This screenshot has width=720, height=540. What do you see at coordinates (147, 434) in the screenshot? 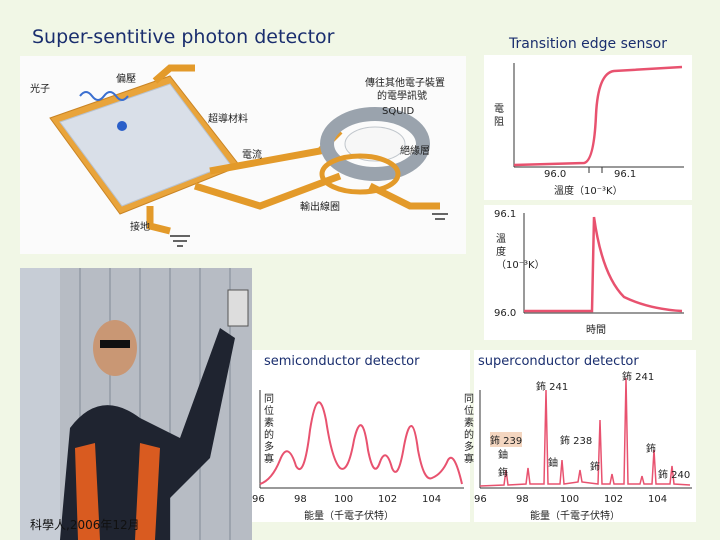
I see `officer-body` at bounding box center [147, 434].